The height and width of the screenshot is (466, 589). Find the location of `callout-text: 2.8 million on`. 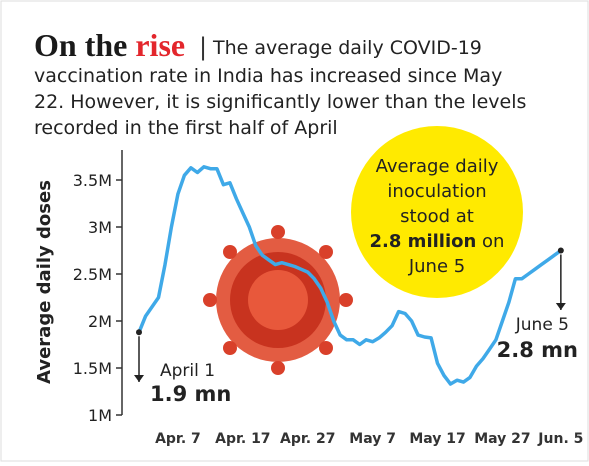

callout-text: 2.8 million on is located at coordinates (437, 241).